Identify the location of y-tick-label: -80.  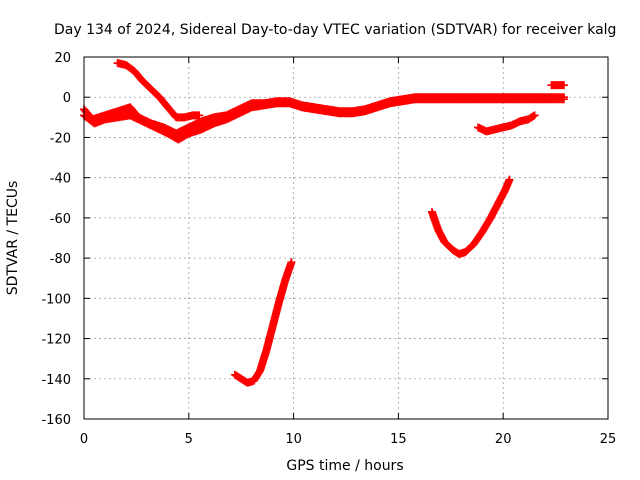
(60, 259).